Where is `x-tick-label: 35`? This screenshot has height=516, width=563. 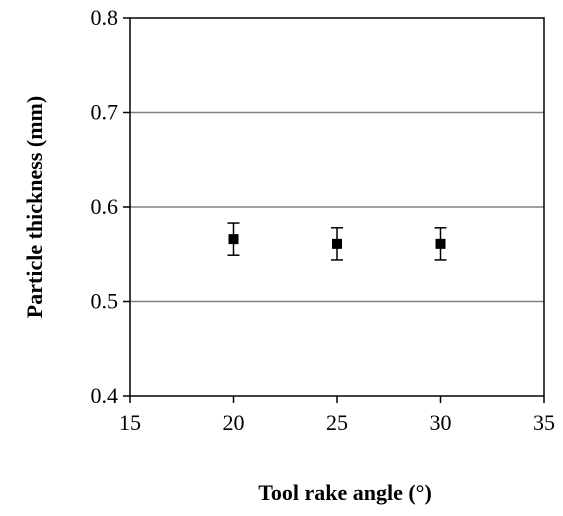
x-tick-label: 35 is located at coordinates (544, 422).